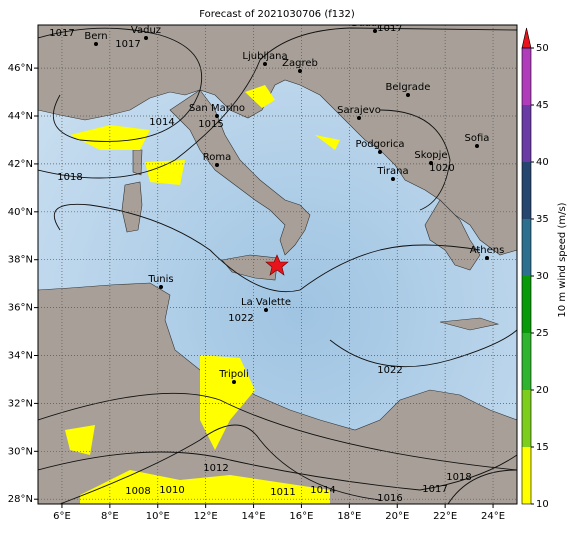 Image resolution: width=576 pixels, height=533 pixels. What do you see at coordinates (542, 447) in the screenshot?
I see `colorbar-tick-label: 15` at bounding box center [542, 447].